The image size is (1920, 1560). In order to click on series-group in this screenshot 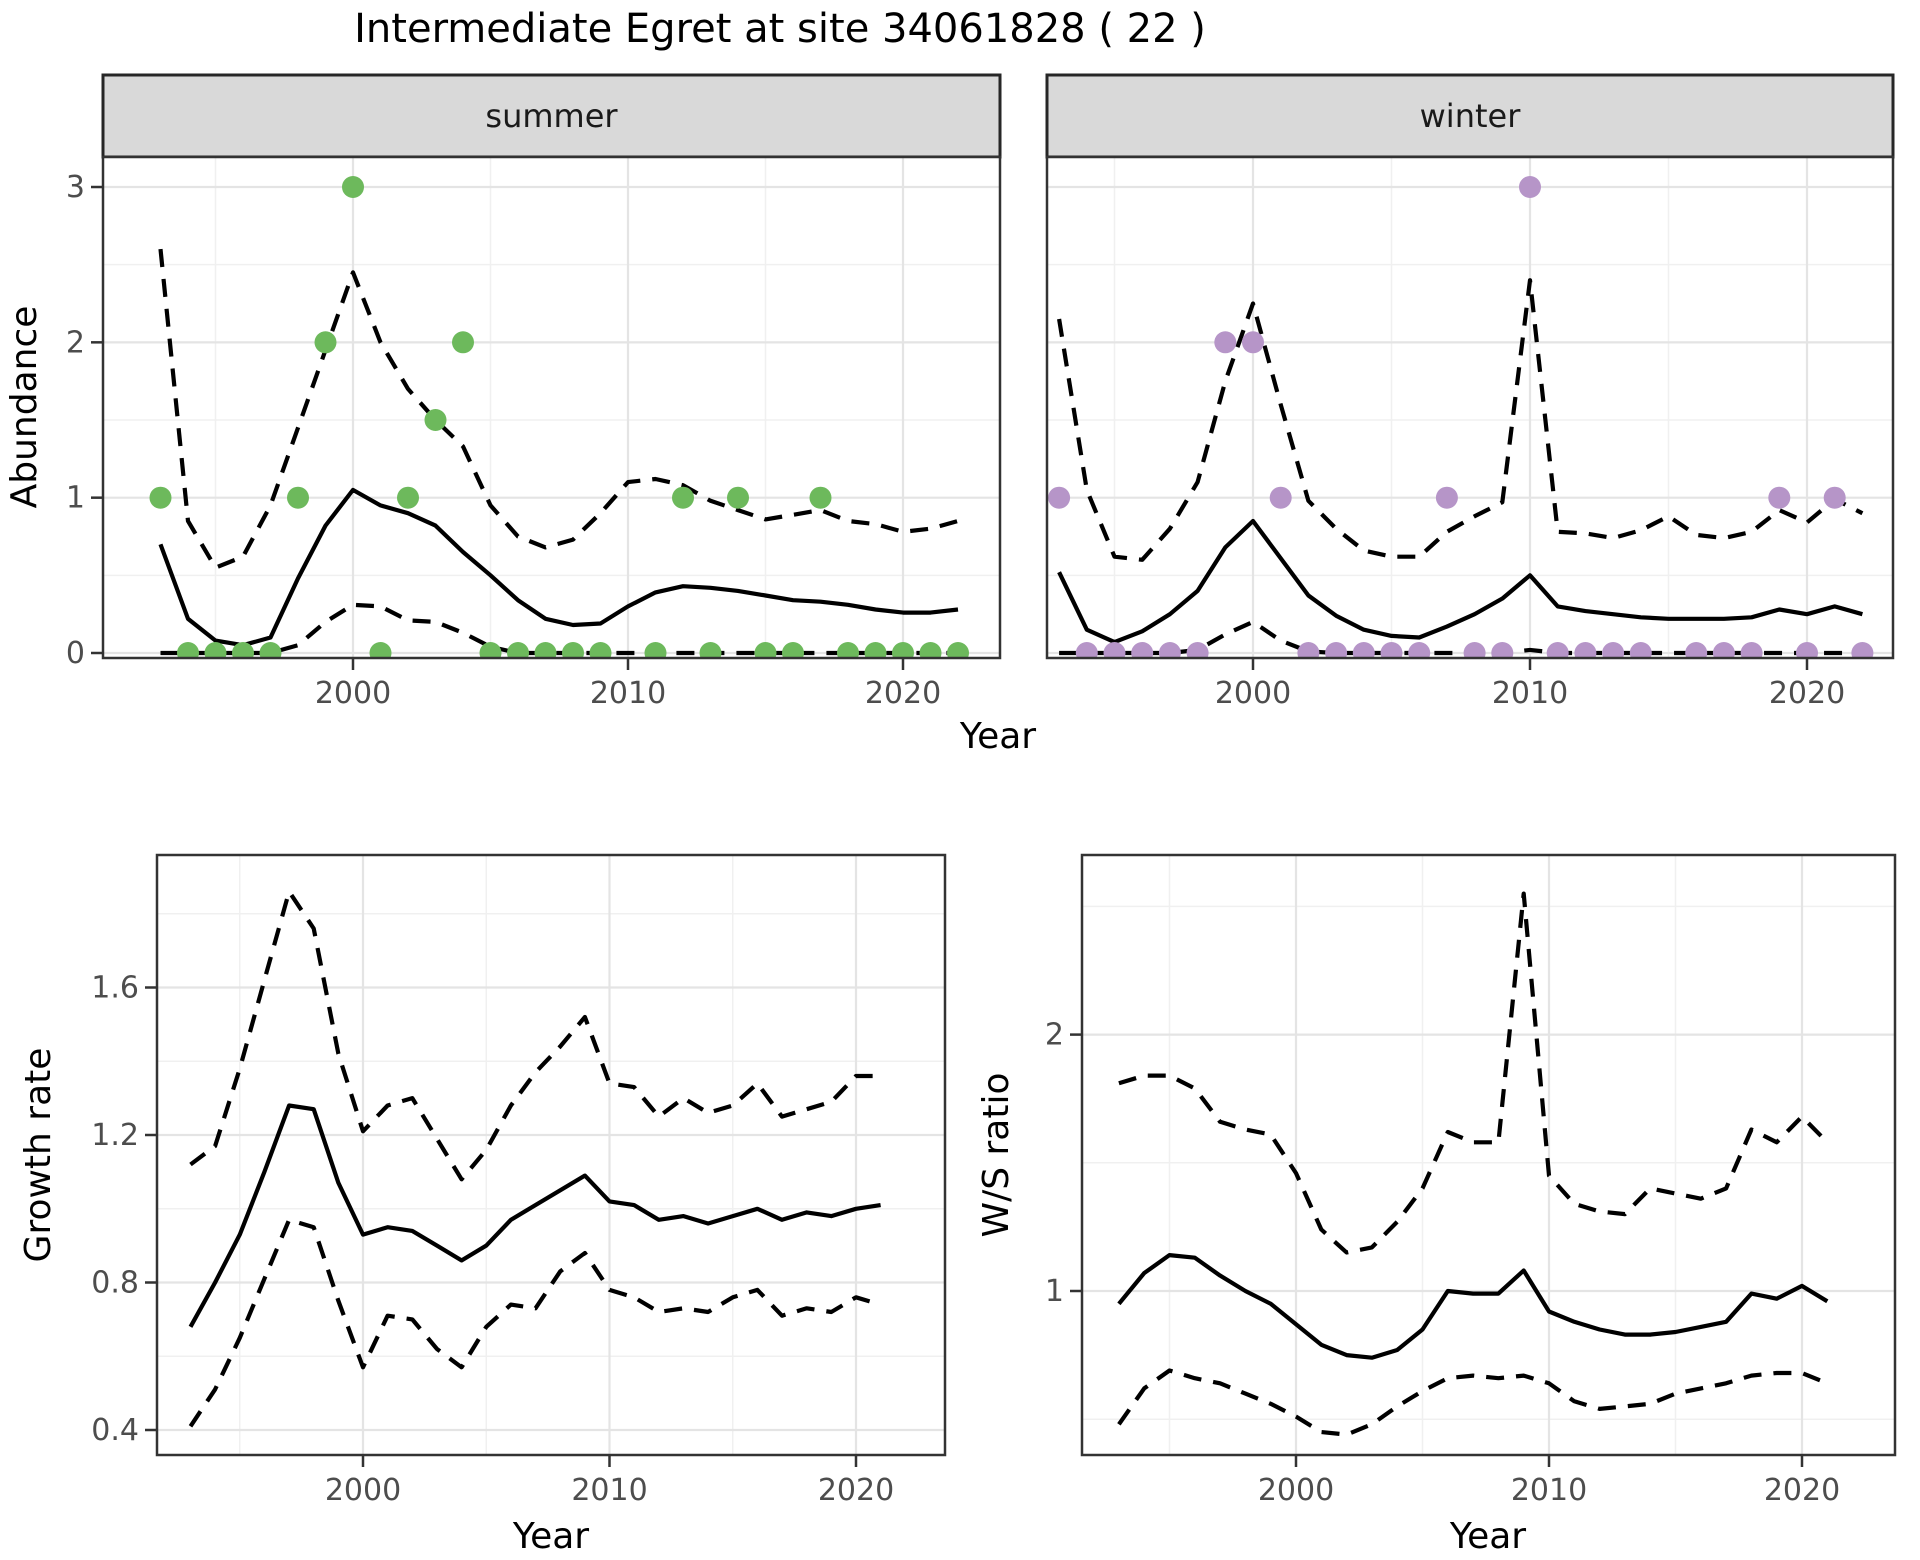, I will do `click(1461, 417)`.